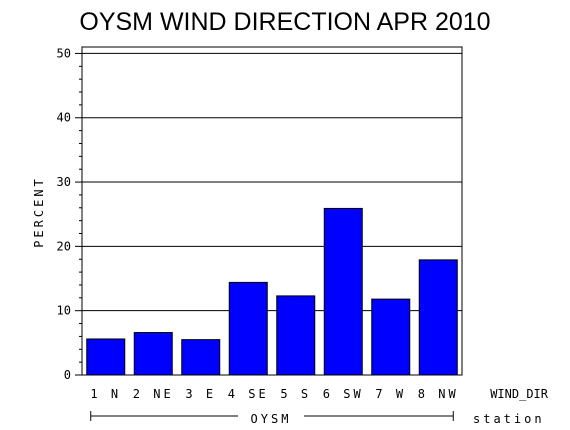 The height and width of the screenshot is (430, 570). What do you see at coordinates (343, 394) in the screenshot?
I see `x-tick-label: 6 SW` at bounding box center [343, 394].